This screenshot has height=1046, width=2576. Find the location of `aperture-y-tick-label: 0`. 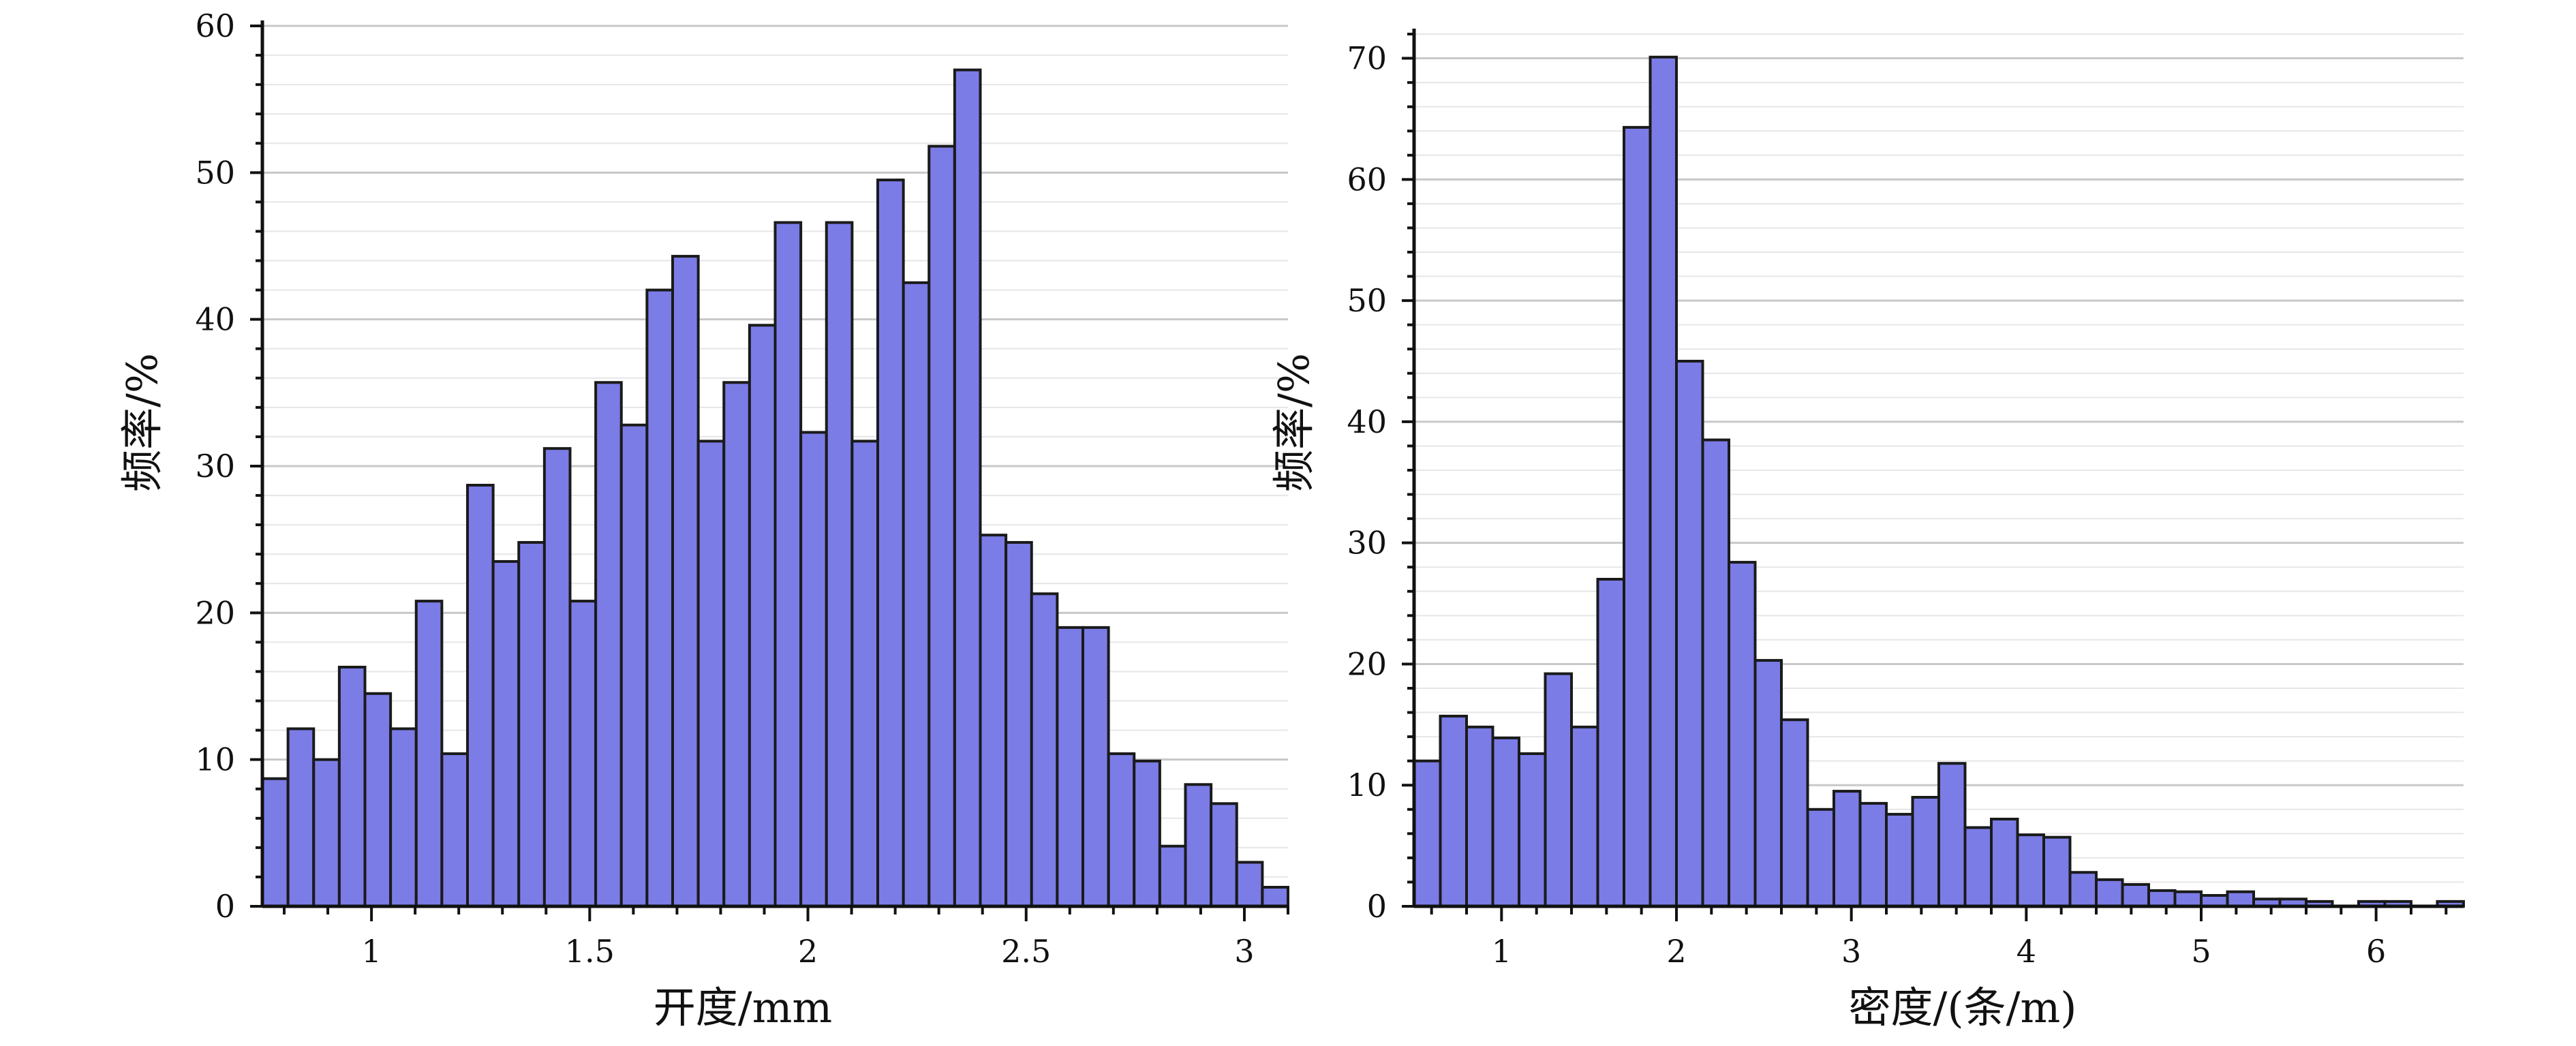

aperture-y-tick-label: 0 is located at coordinates (225, 907).